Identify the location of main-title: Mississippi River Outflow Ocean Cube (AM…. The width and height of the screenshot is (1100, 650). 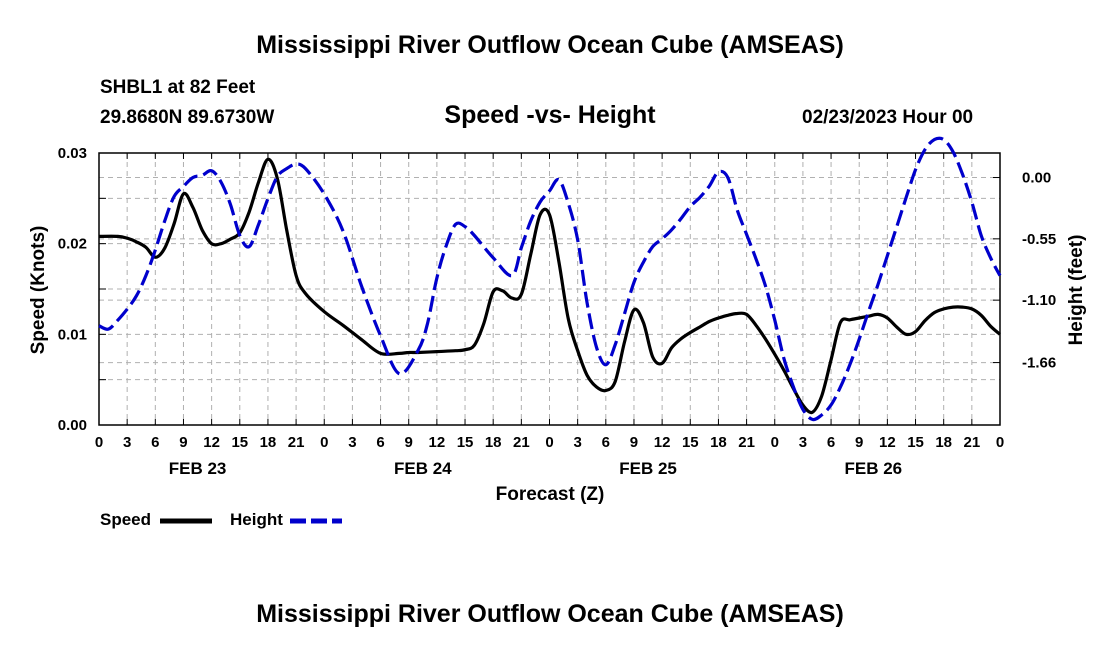
(550, 45).